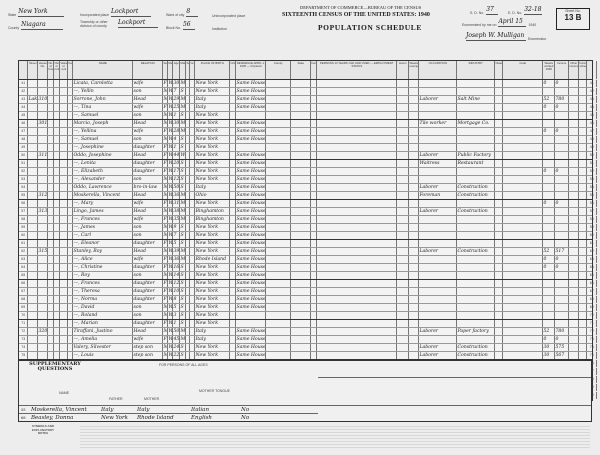 The image size is (600, 455). What do you see at coordinates (476, 163) in the screenshot?
I see `cell-ind: Restaurant` at bounding box center [476, 163].